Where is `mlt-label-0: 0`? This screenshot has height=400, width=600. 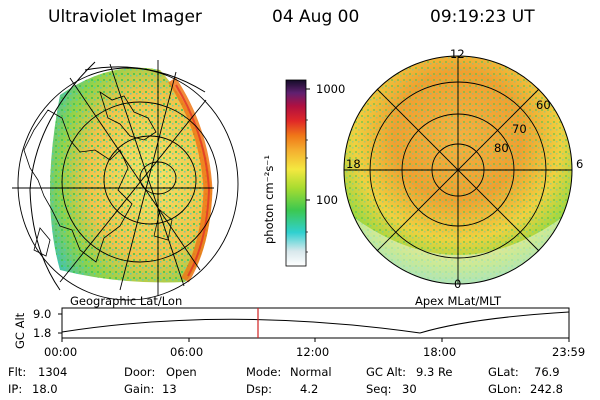
mlt-label-0: 0 is located at coordinates (458, 284).